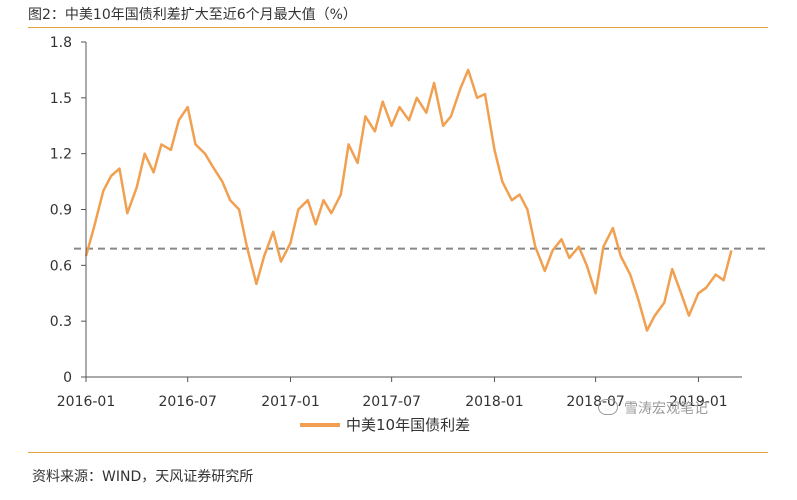  Describe the element at coordinates (698, 402) in the screenshot. I see `x-tick-label: 2019-01` at that location.